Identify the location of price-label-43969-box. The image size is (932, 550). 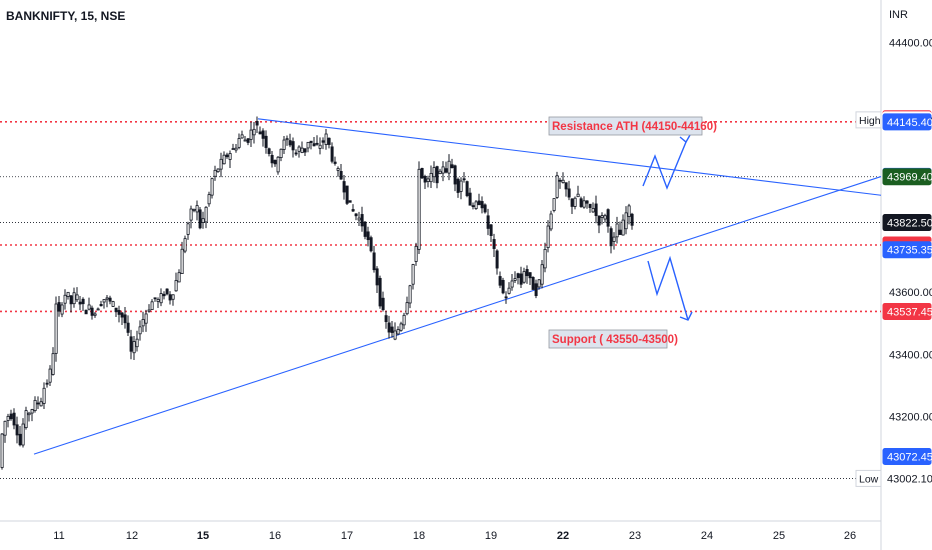
(907, 177).